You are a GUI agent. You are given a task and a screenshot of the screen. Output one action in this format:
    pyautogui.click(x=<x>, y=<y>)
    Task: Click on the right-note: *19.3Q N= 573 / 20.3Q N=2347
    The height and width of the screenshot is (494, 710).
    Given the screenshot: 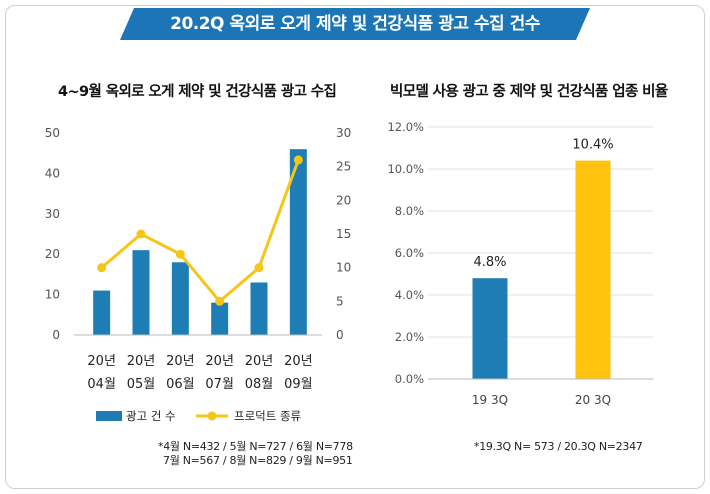 What is the action you would take?
    pyautogui.click(x=558, y=446)
    